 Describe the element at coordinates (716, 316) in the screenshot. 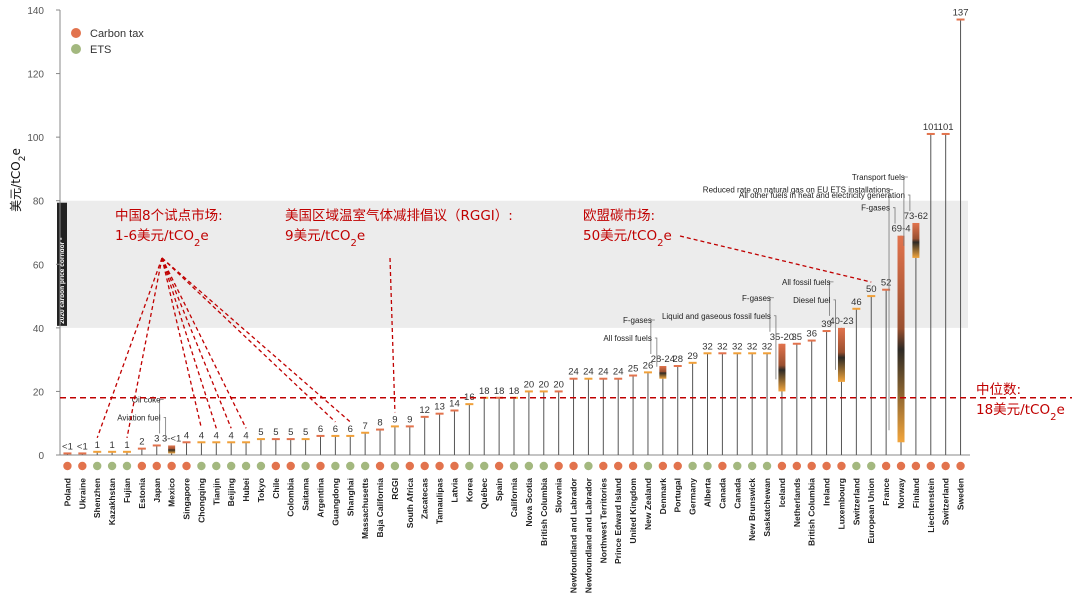

I see `annotation-label: Liquid and gaseous fossil fuels` at that location.